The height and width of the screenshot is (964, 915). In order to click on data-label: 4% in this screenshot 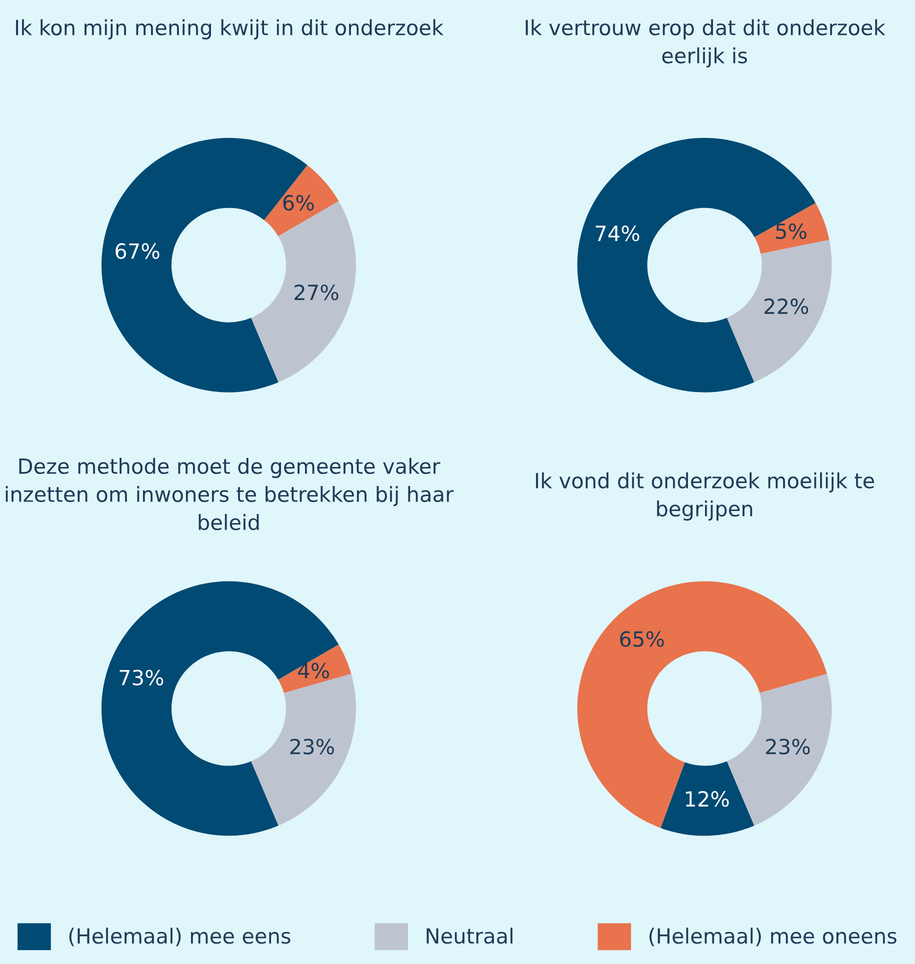, I will do `click(314, 670)`.